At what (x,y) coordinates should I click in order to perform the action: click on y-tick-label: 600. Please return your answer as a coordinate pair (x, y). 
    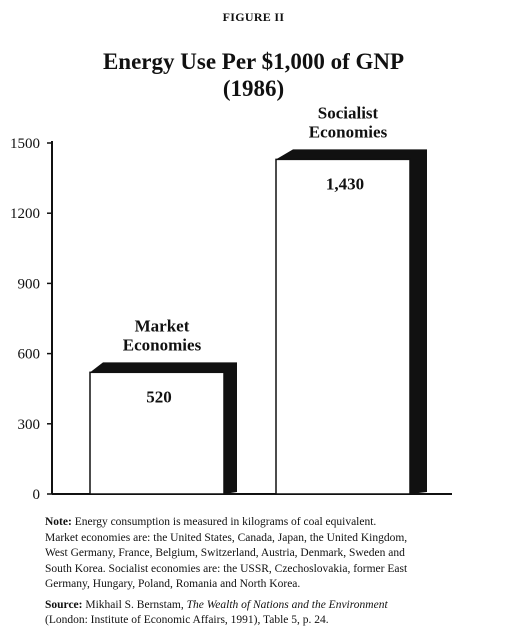
    Looking at the image, I should click on (29, 355).